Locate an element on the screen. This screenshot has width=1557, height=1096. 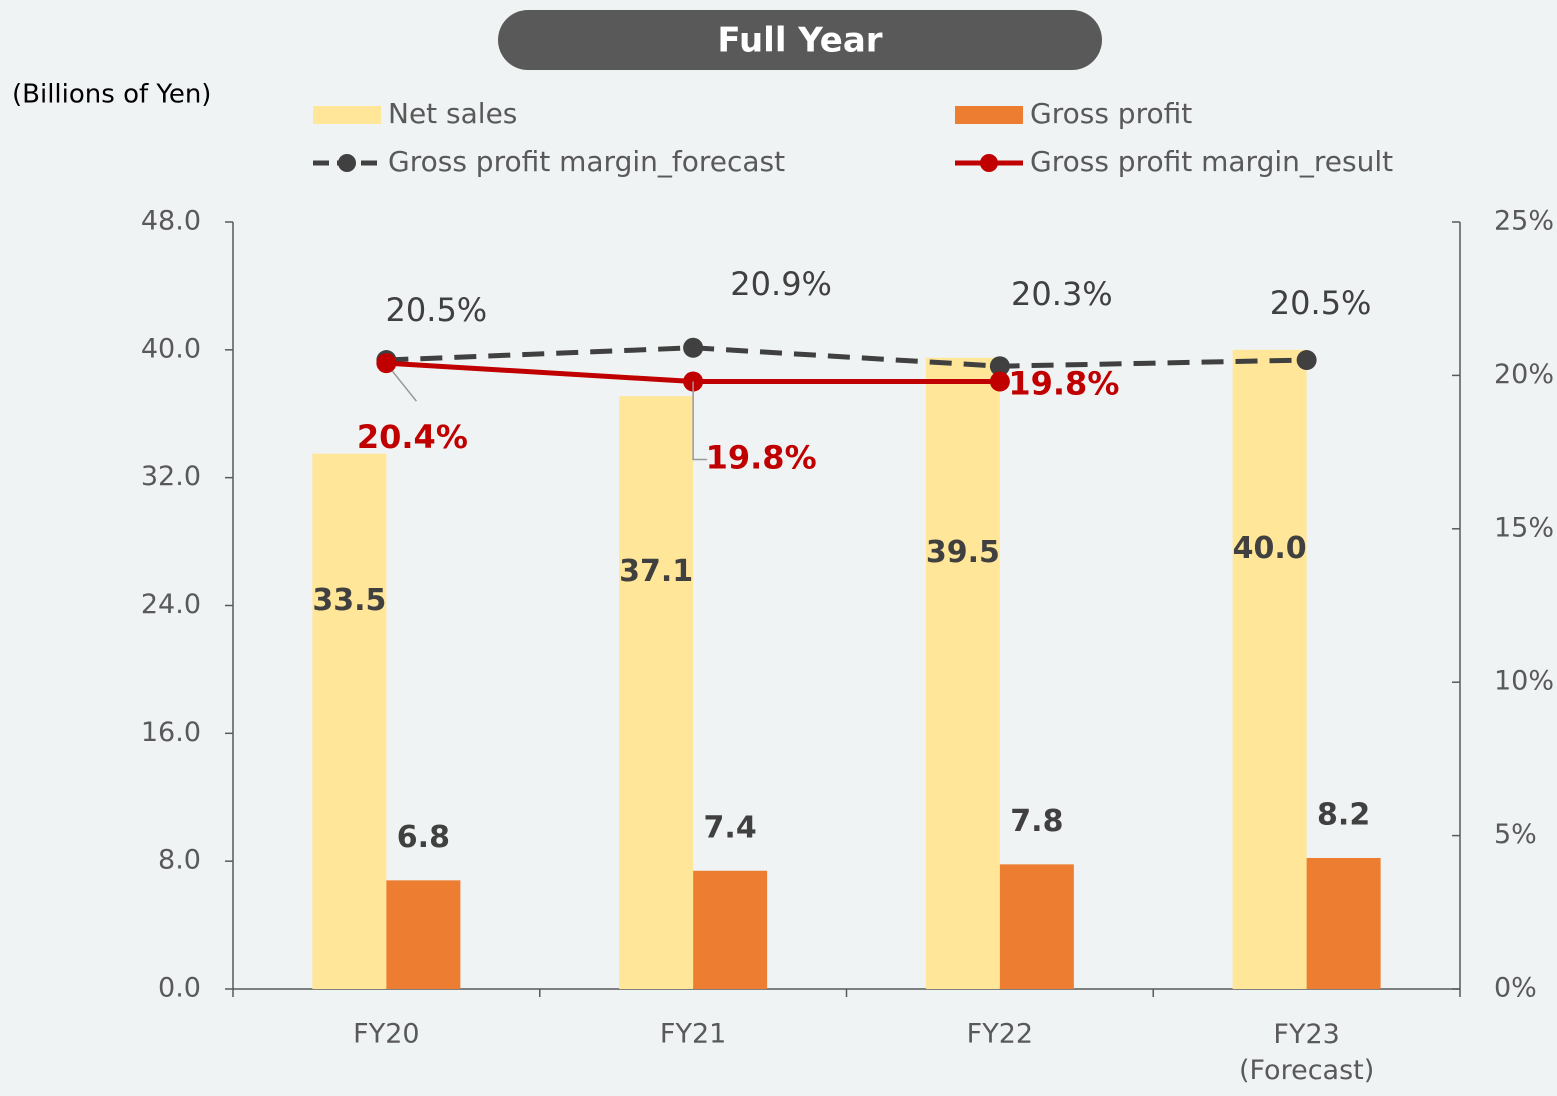
x-tick-label: FY23 (Forecast) is located at coordinates (1306, 1052).